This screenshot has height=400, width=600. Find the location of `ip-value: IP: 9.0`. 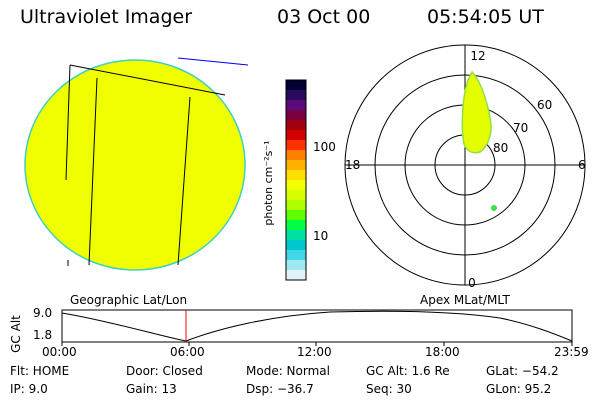

ip-value: IP: 9.0 is located at coordinates (29, 389).